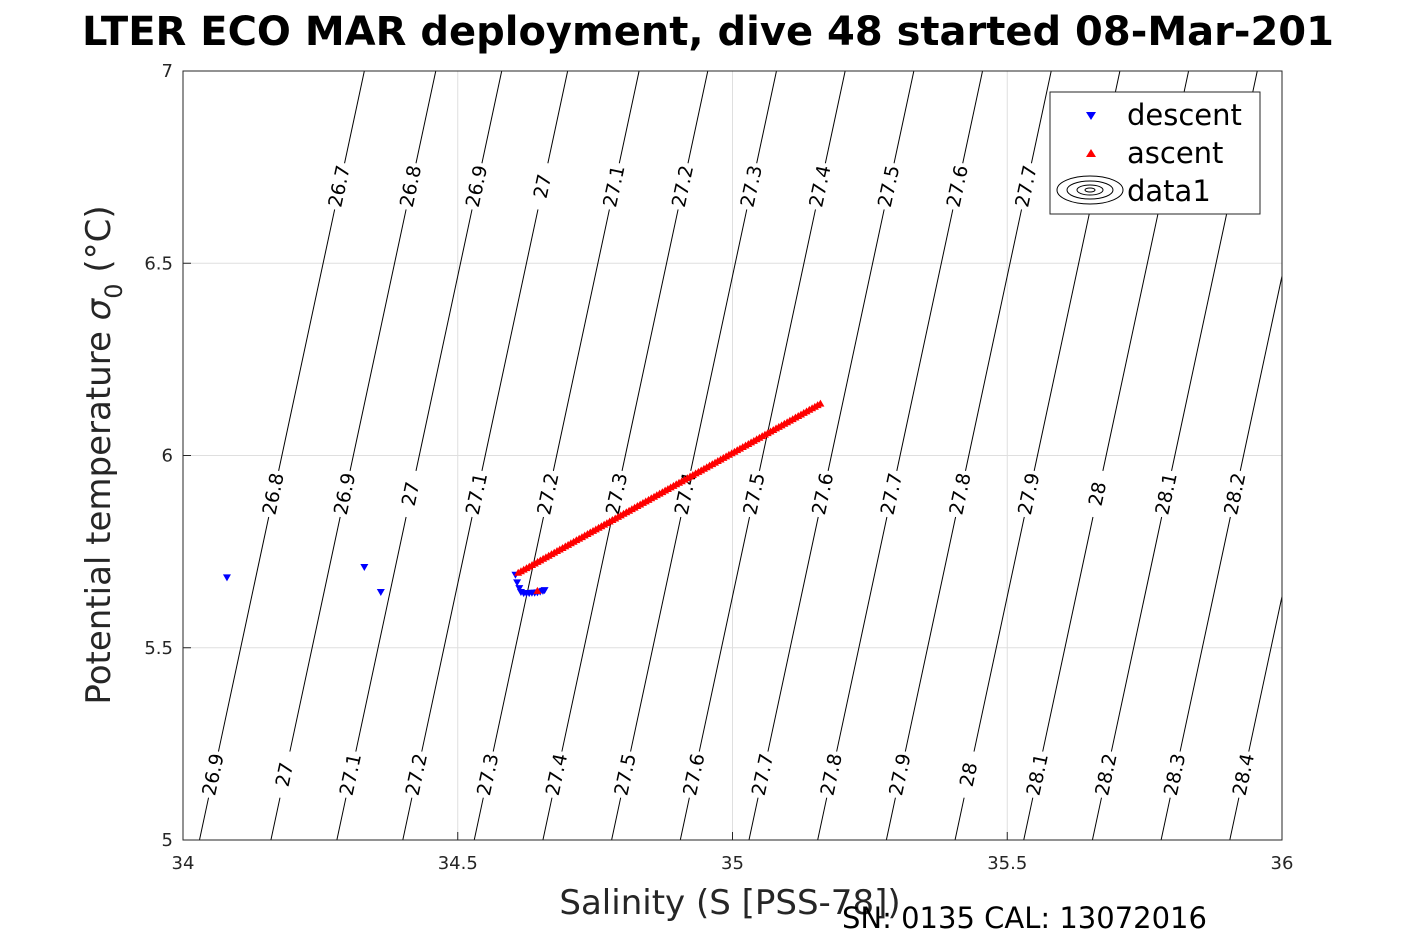  What do you see at coordinates (477, 494) in the screenshot?
I see `isopycnal-label: 27.1` at bounding box center [477, 494].